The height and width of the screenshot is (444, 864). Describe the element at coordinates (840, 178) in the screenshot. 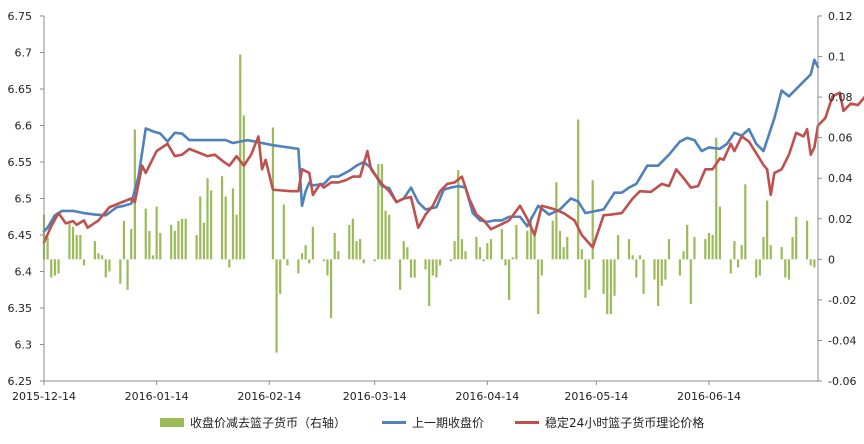

I see `right-tick-label-5: 0.04` at that location.